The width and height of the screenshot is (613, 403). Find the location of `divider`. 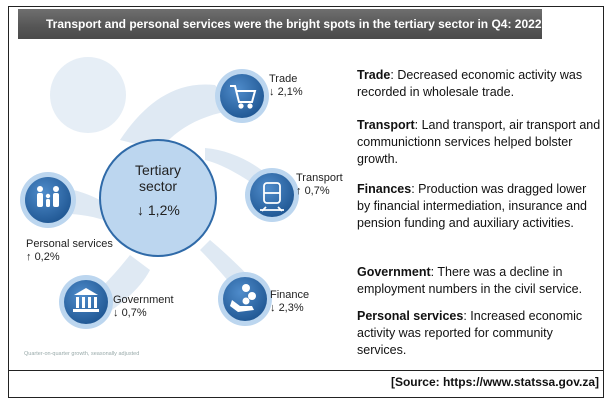

divider is located at coordinates (306, 370).